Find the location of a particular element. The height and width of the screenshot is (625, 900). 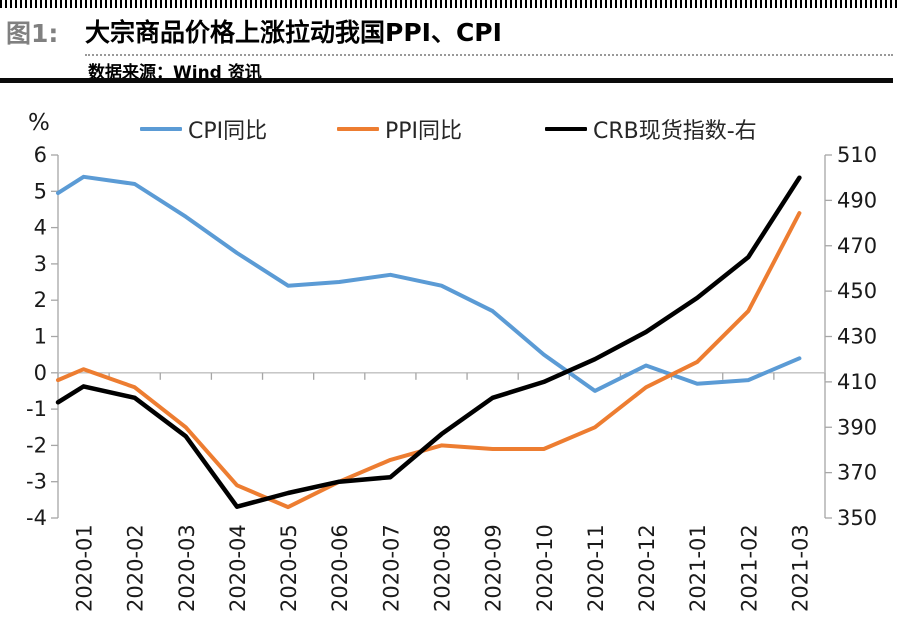

title-separator is located at coordinates (489, 55).